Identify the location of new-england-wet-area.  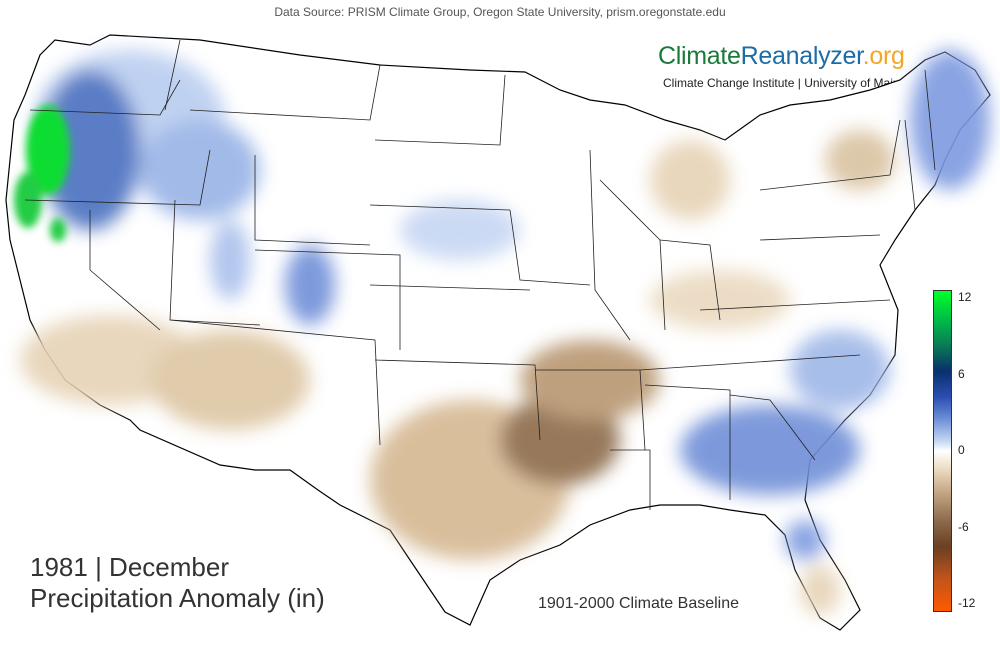
(950, 120).